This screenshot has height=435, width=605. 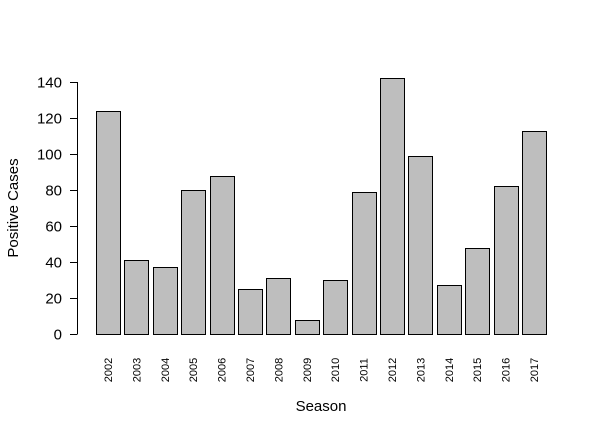 What do you see at coordinates (449, 310) in the screenshot?
I see `bar-2014` at bounding box center [449, 310].